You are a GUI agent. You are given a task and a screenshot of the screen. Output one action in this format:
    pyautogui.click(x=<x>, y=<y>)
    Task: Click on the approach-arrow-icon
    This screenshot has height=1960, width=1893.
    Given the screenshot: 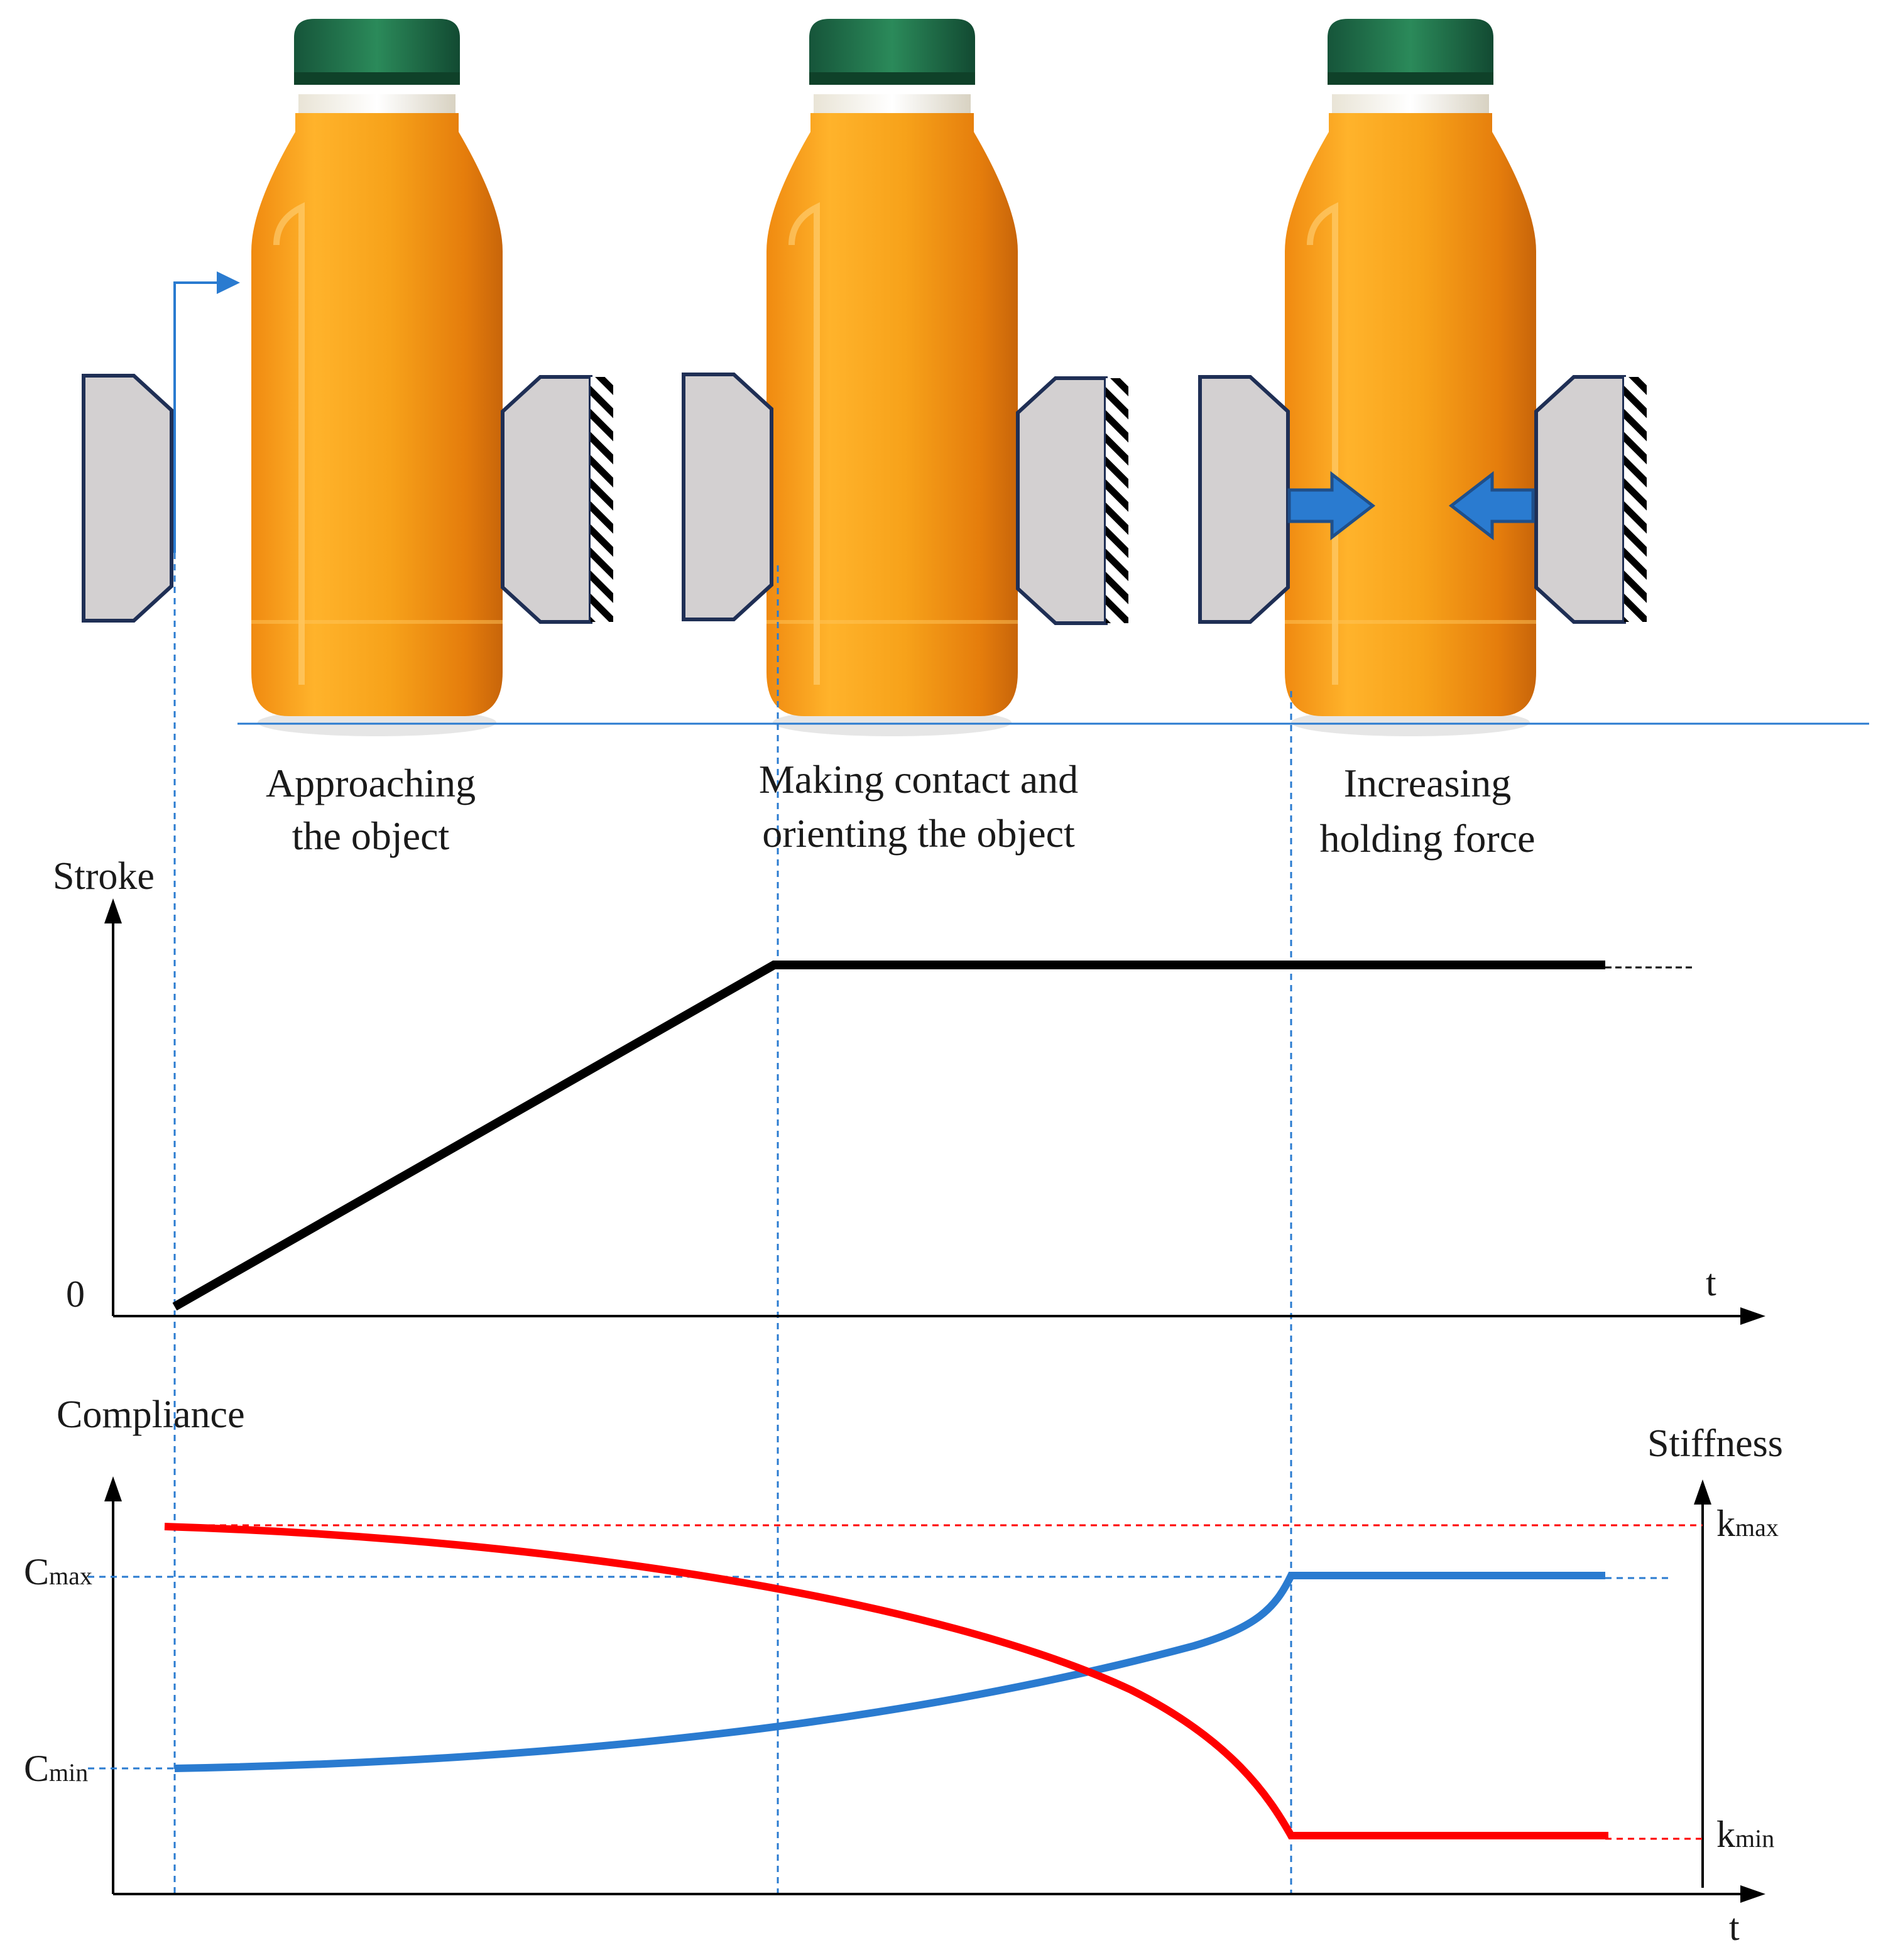 What is the action you would take?
    pyautogui.click(x=206, y=412)
    